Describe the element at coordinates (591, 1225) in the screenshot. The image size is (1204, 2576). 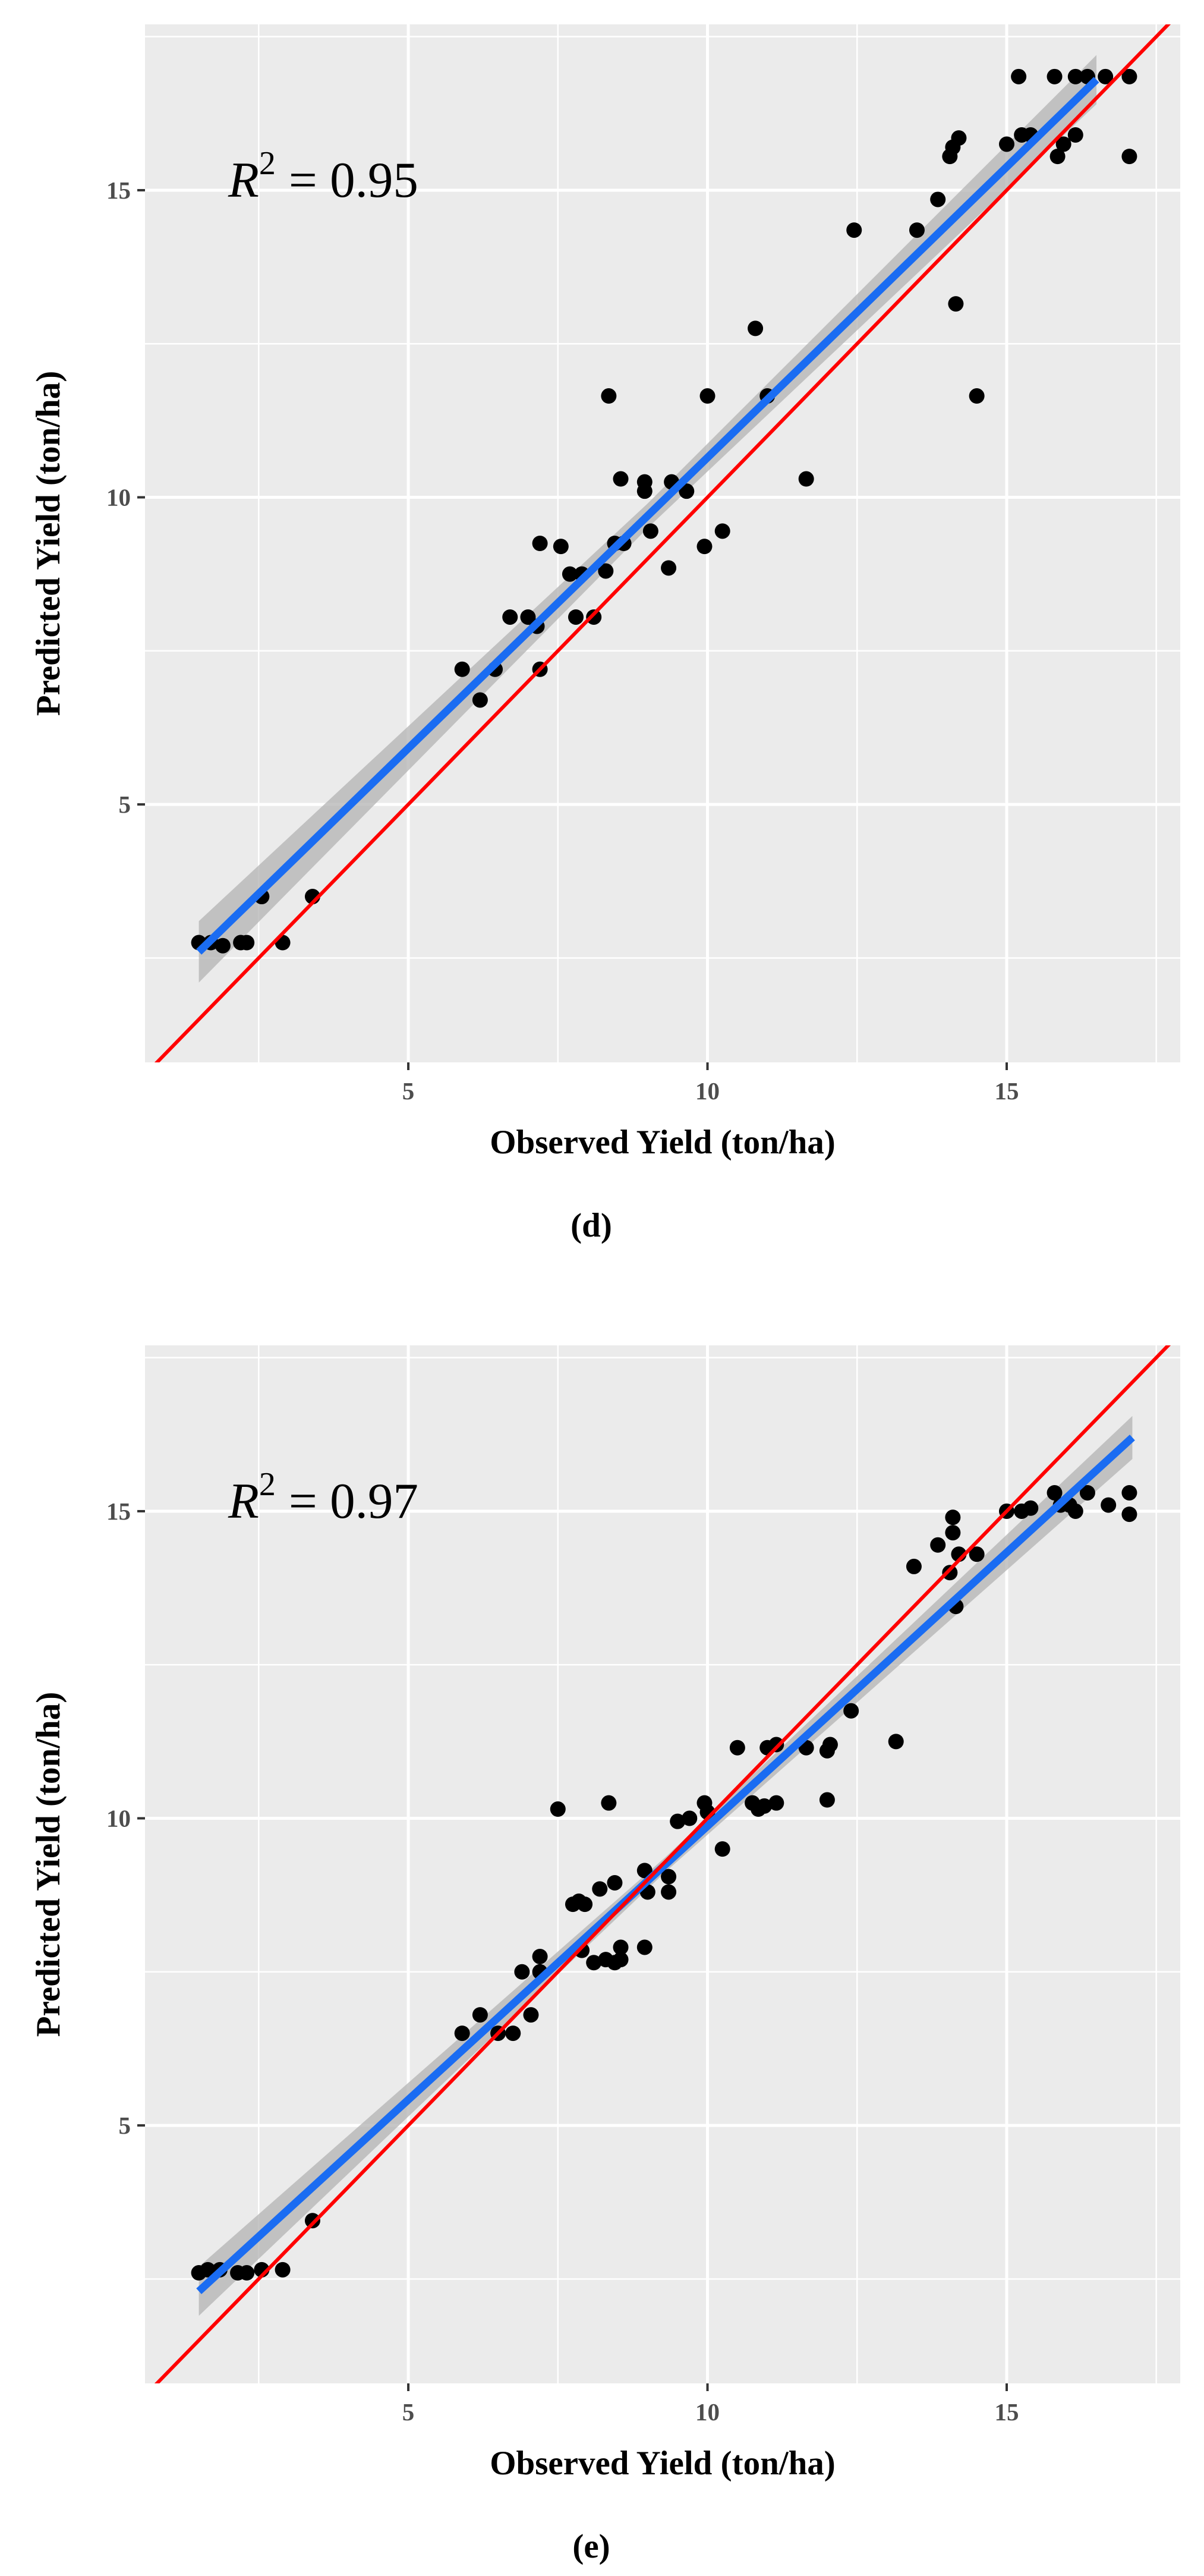
I see `panel-caption: (d)` at that location.